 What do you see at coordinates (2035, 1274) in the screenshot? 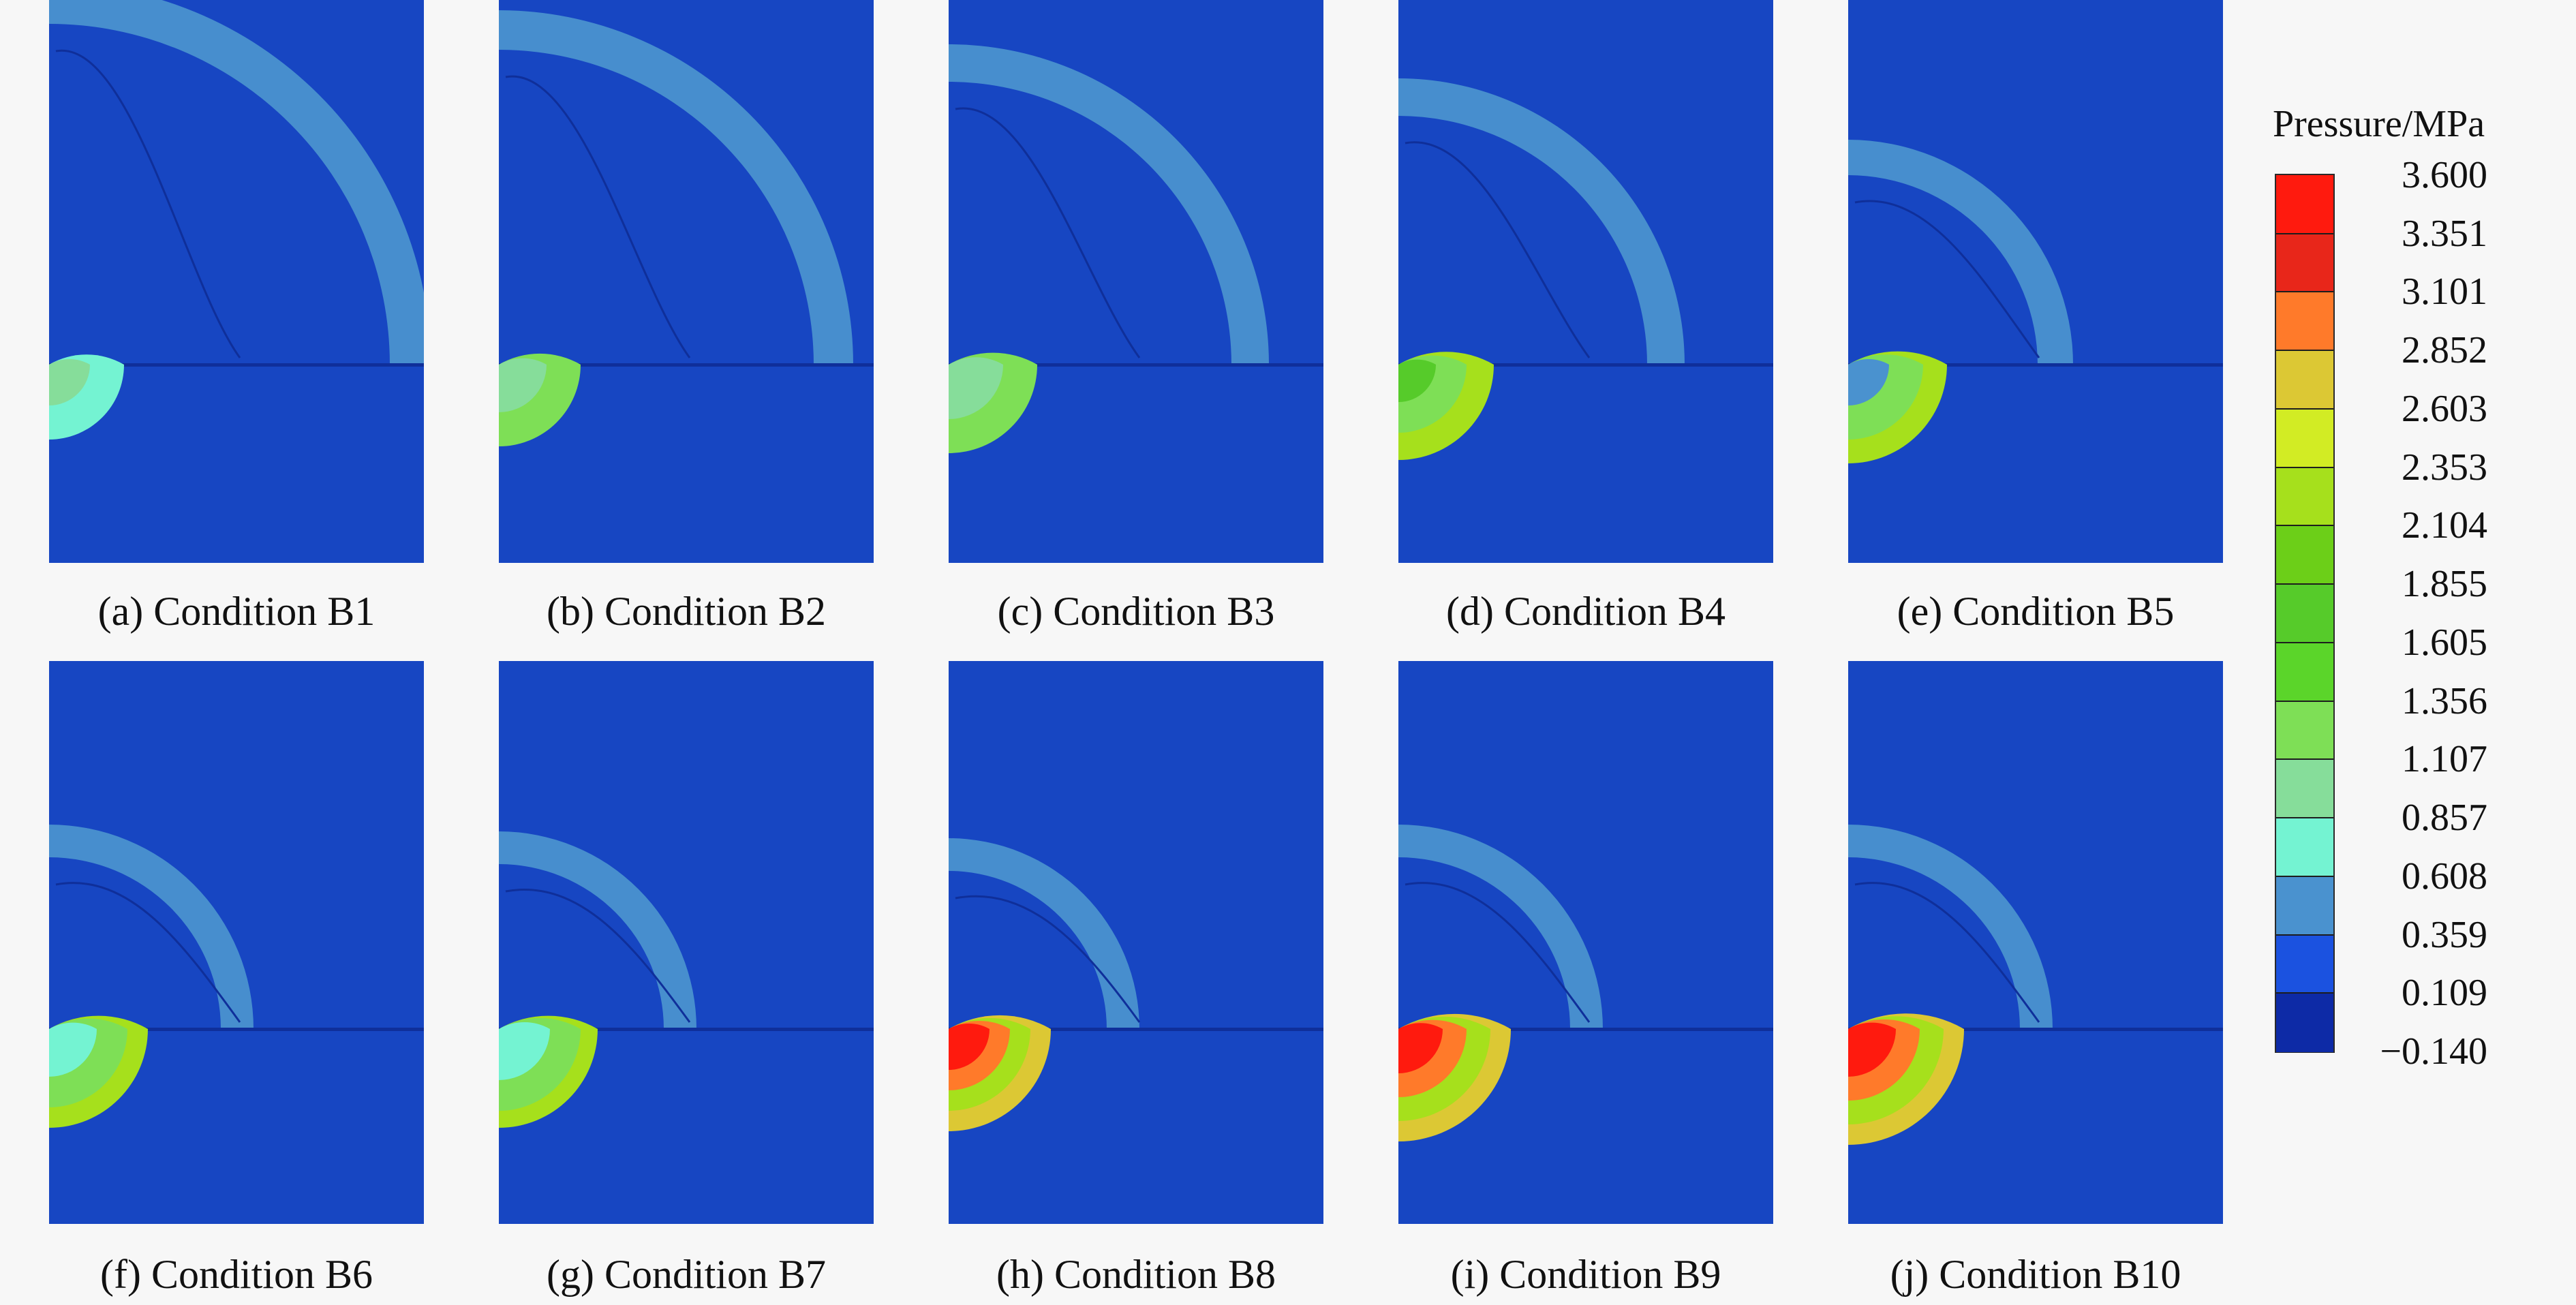
I see `caption-j: (j) Condition B10` at bounding box center [2035, 1274].